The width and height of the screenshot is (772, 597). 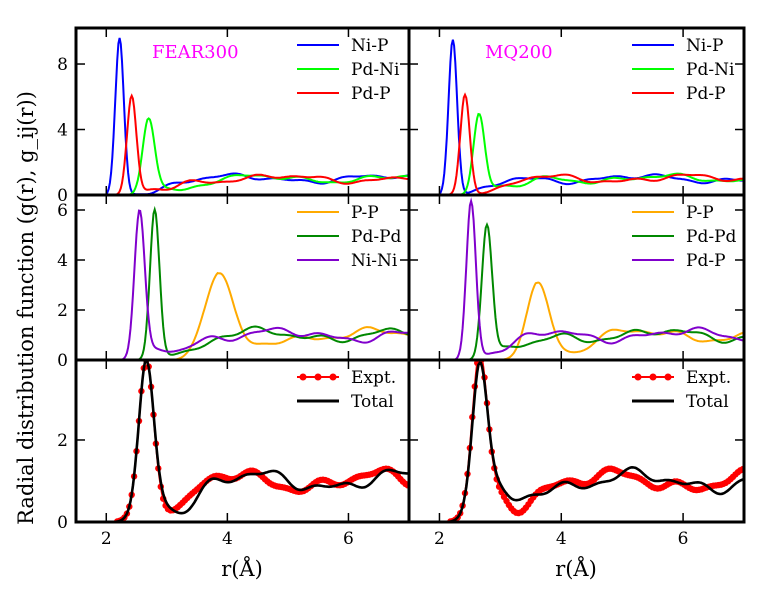 I want to click on panel-title: FEAR300, so click(x=195, y=52).